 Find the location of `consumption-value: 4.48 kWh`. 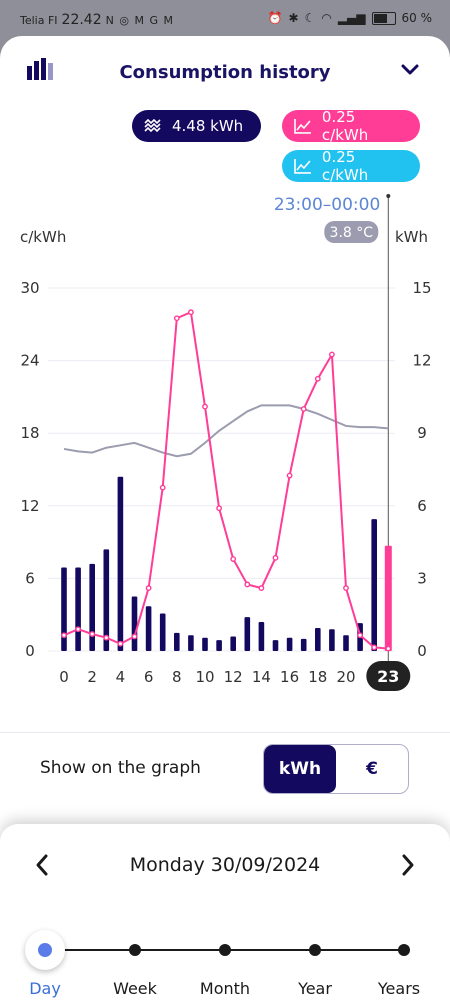

consumption-value: 4.48 kWh is located at coordinates (208, 126).